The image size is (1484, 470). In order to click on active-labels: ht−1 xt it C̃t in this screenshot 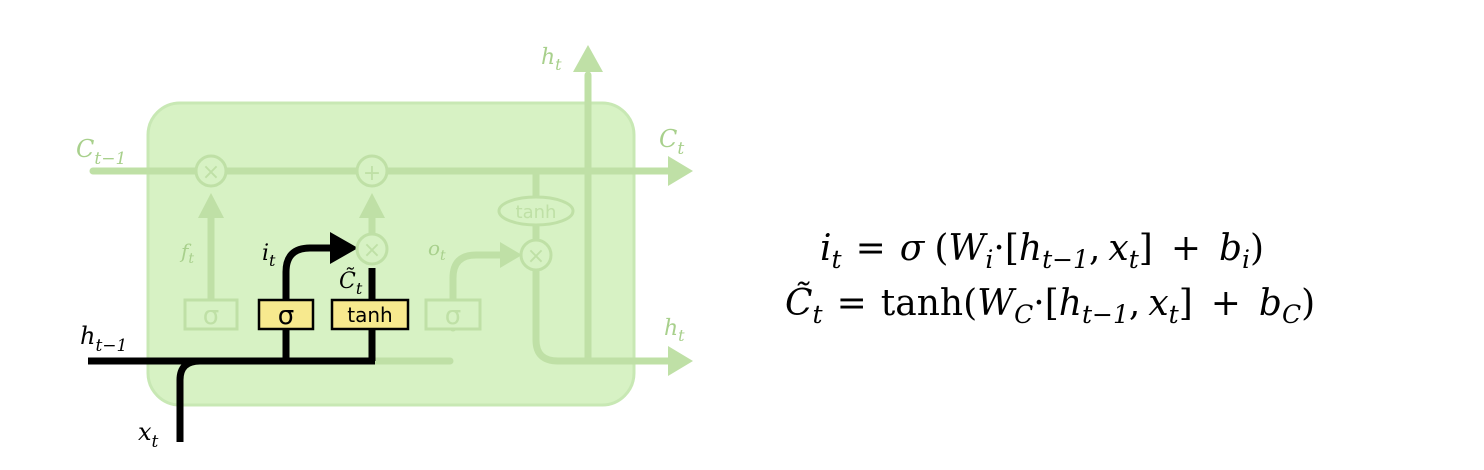, I will do `click(221, 346)`.